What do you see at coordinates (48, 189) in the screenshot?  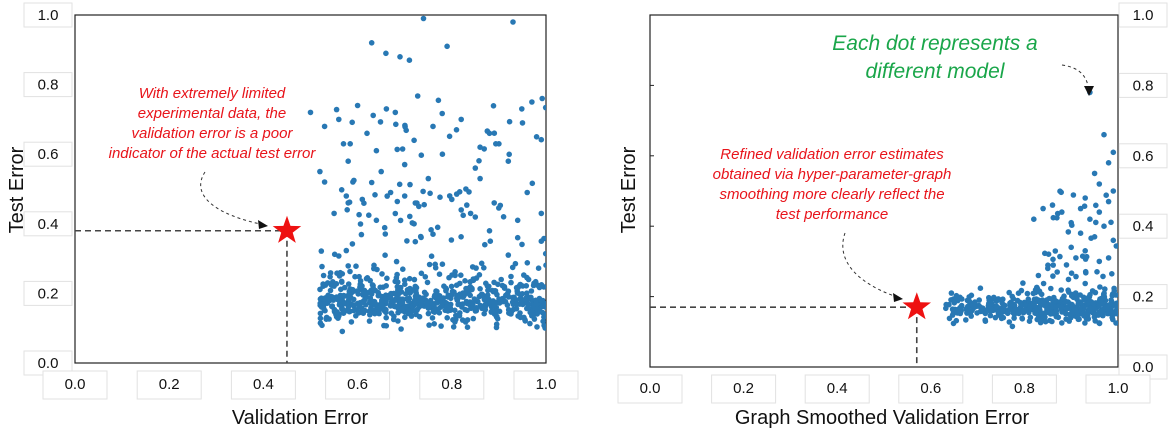 I see `left-y-ticks: 0.0 0.2 0.4 0.6 0.8 1.0` at bounding box center [48, 189].